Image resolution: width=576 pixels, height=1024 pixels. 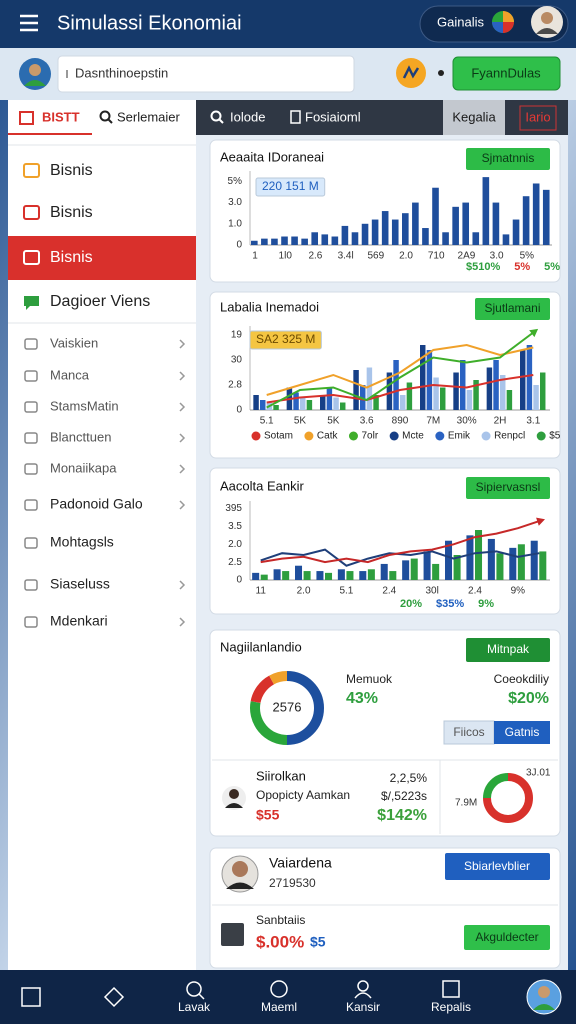 I want to click on tab: Iario, so click(x=537, y=116).